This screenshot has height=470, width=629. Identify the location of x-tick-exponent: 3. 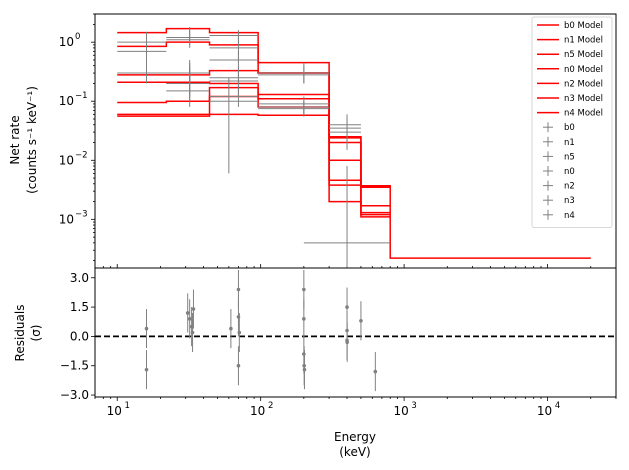
(413, 406).